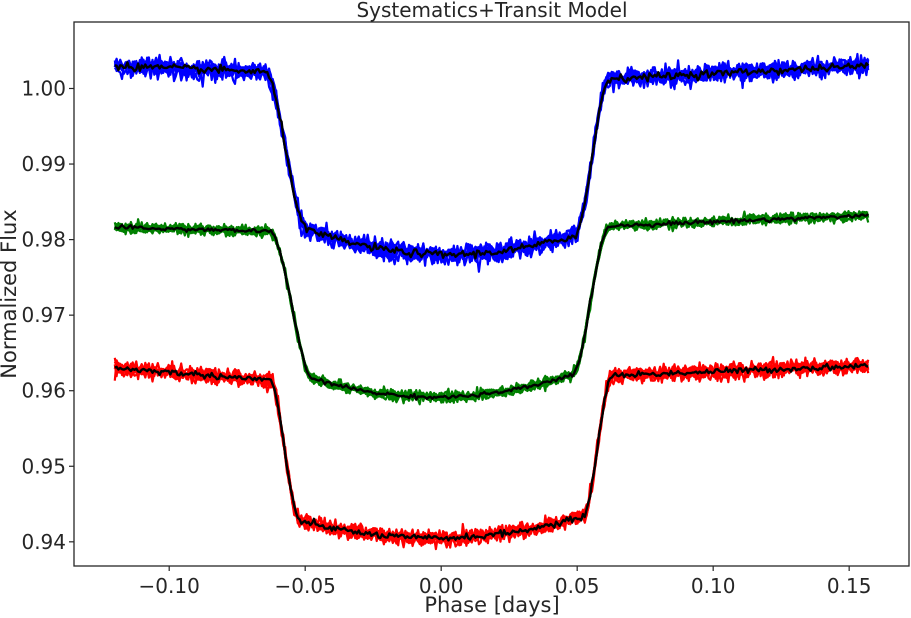  Describe the element at coordinates (43, 240) in the screenshot. I see `y-tick-label: 0.98` at that location.